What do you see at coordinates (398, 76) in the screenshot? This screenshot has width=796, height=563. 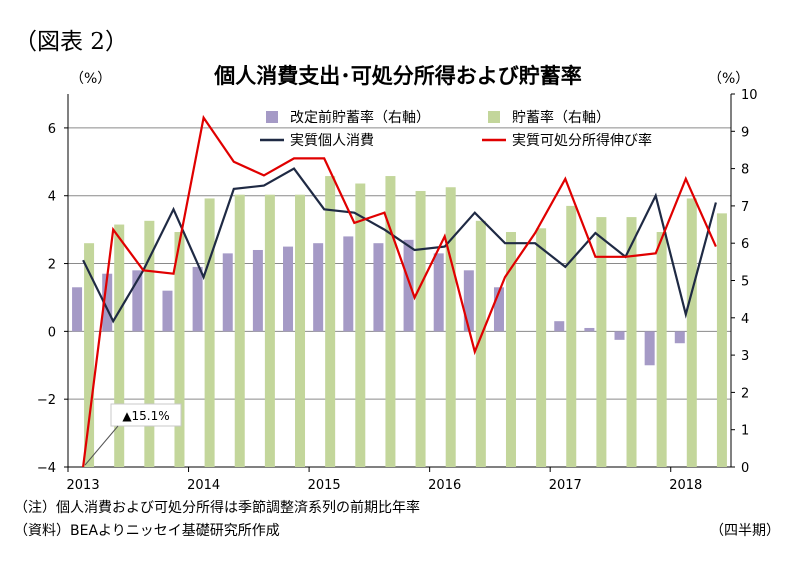 I see `chart-title: 個人消費支出･可処分所得および貯蓄率` at bounding box center [398, 76].